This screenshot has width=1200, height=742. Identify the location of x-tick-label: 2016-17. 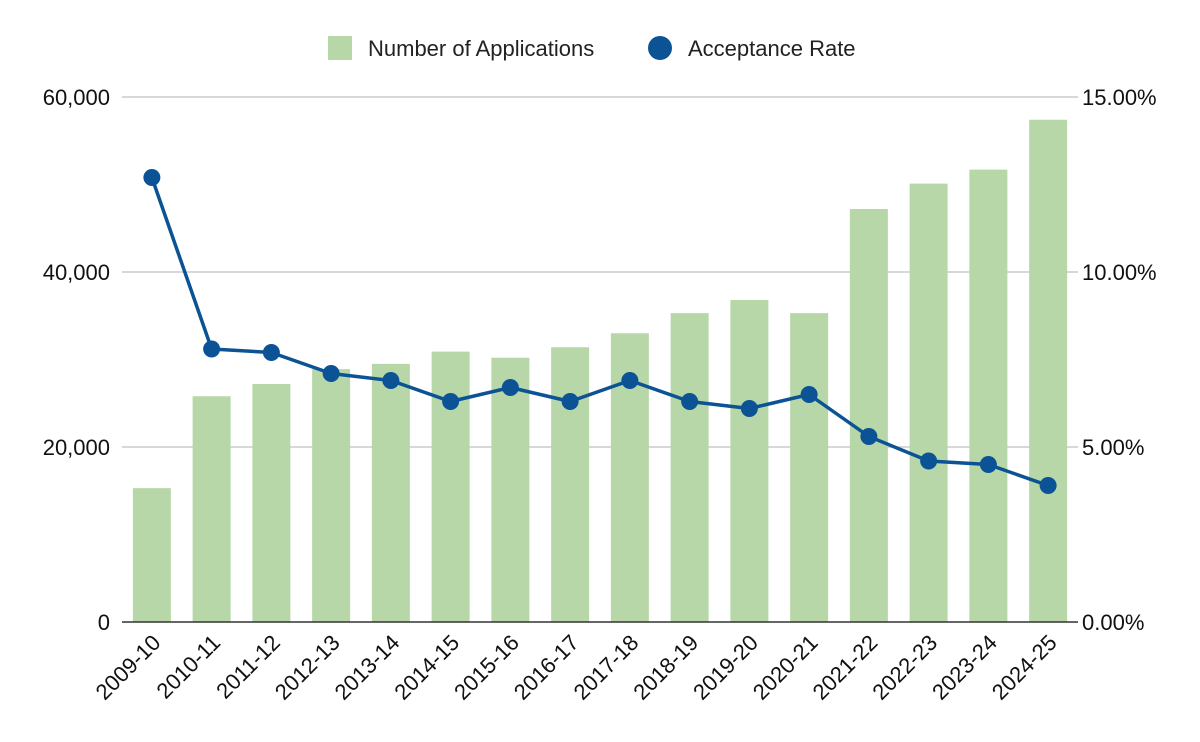
(546, 667).